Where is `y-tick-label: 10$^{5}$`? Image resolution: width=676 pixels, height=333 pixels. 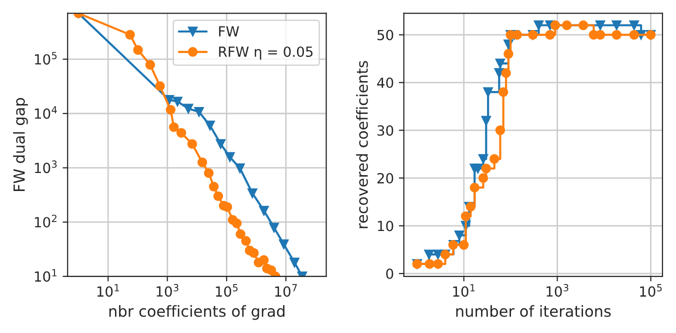
y-tick-label: 10$^{5}$ is located at coordinates (45, 58).